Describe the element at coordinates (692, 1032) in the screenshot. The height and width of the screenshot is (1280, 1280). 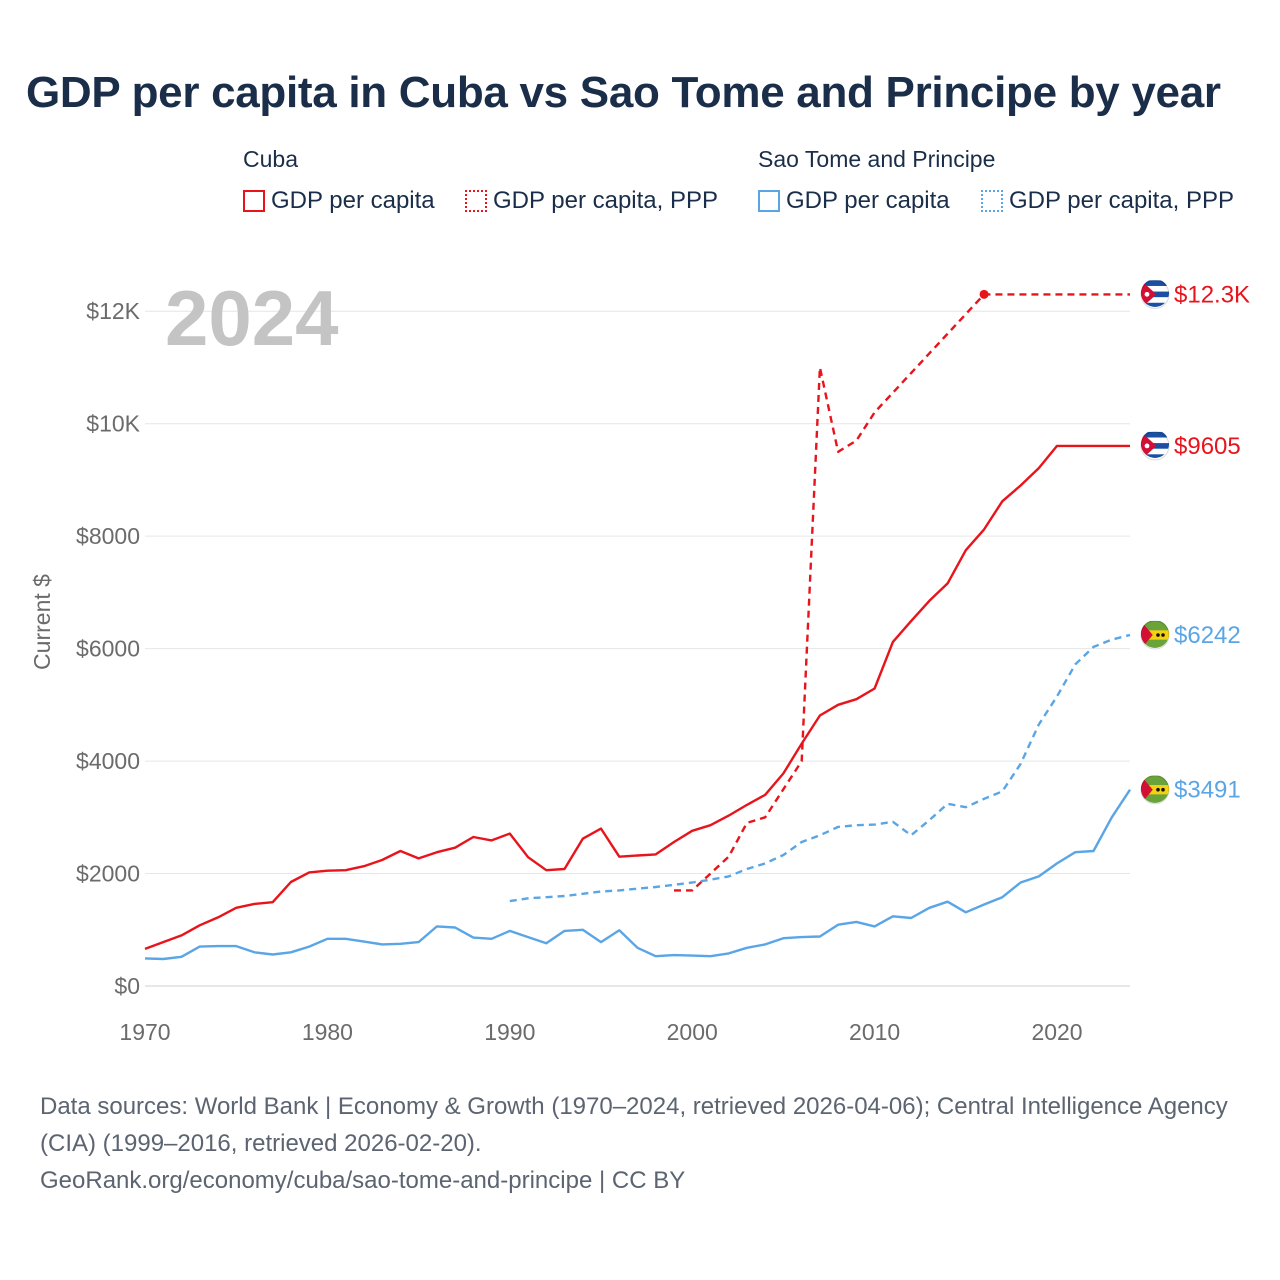
I see `x-tick-label: 2000` at that location.